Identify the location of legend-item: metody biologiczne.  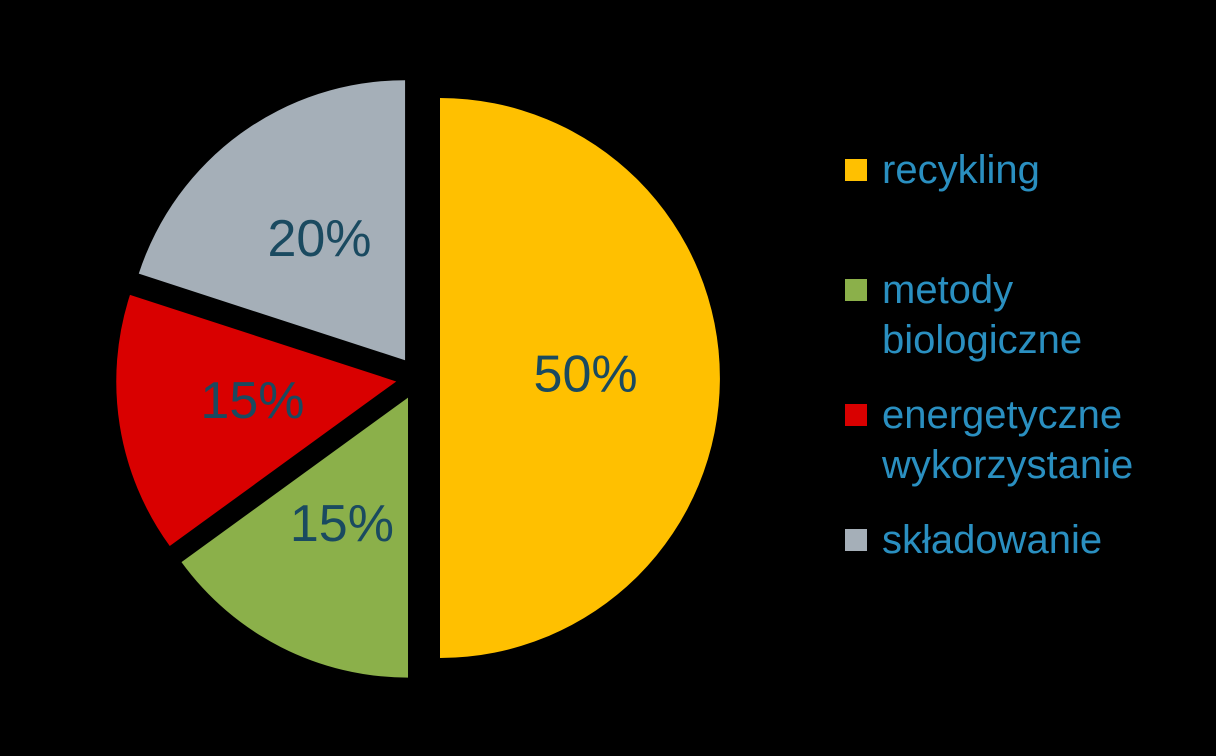
(1025, 315).